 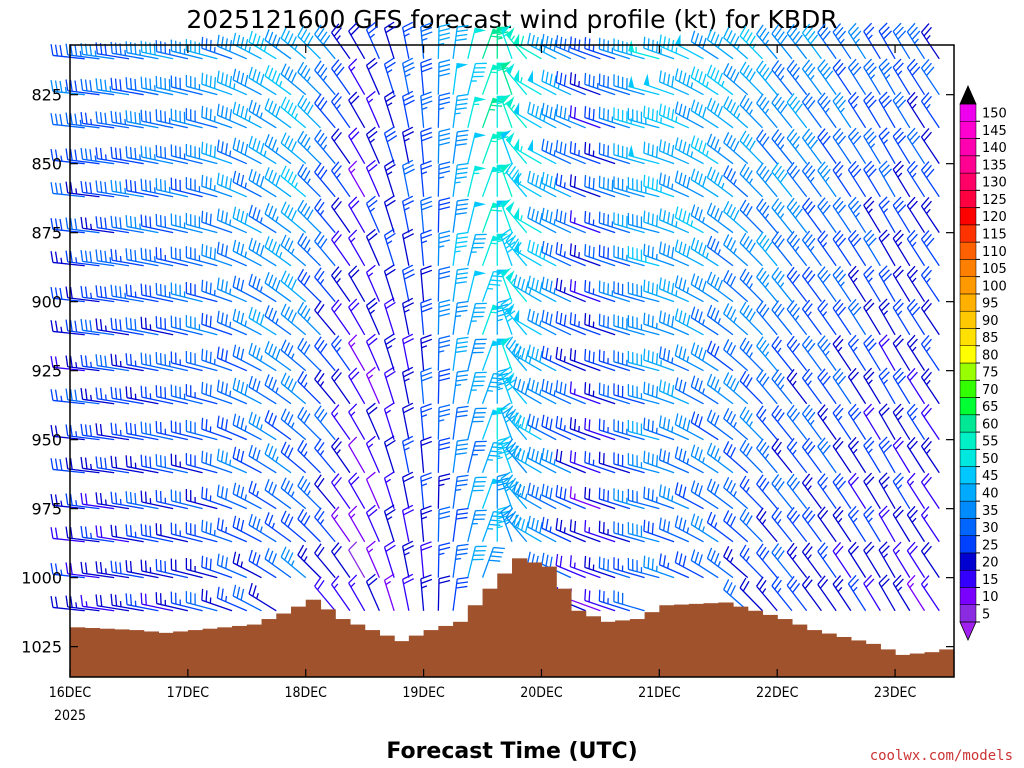 I want to click on x-tick-label-20DEC: 20DEC, so click(x=541, y=693).